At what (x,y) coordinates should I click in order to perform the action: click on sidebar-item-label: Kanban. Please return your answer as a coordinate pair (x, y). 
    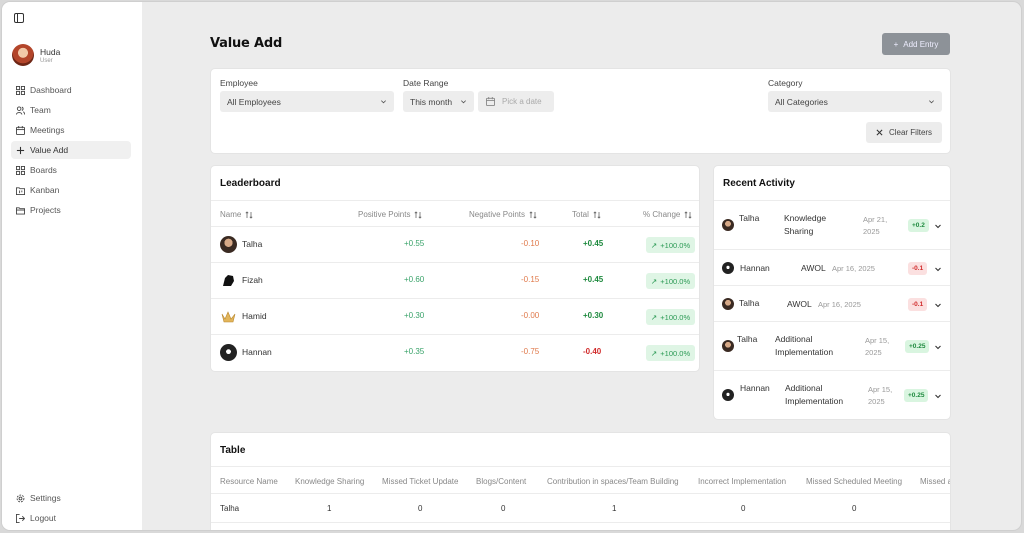
    Looking at the image, I should click on (45, 190).